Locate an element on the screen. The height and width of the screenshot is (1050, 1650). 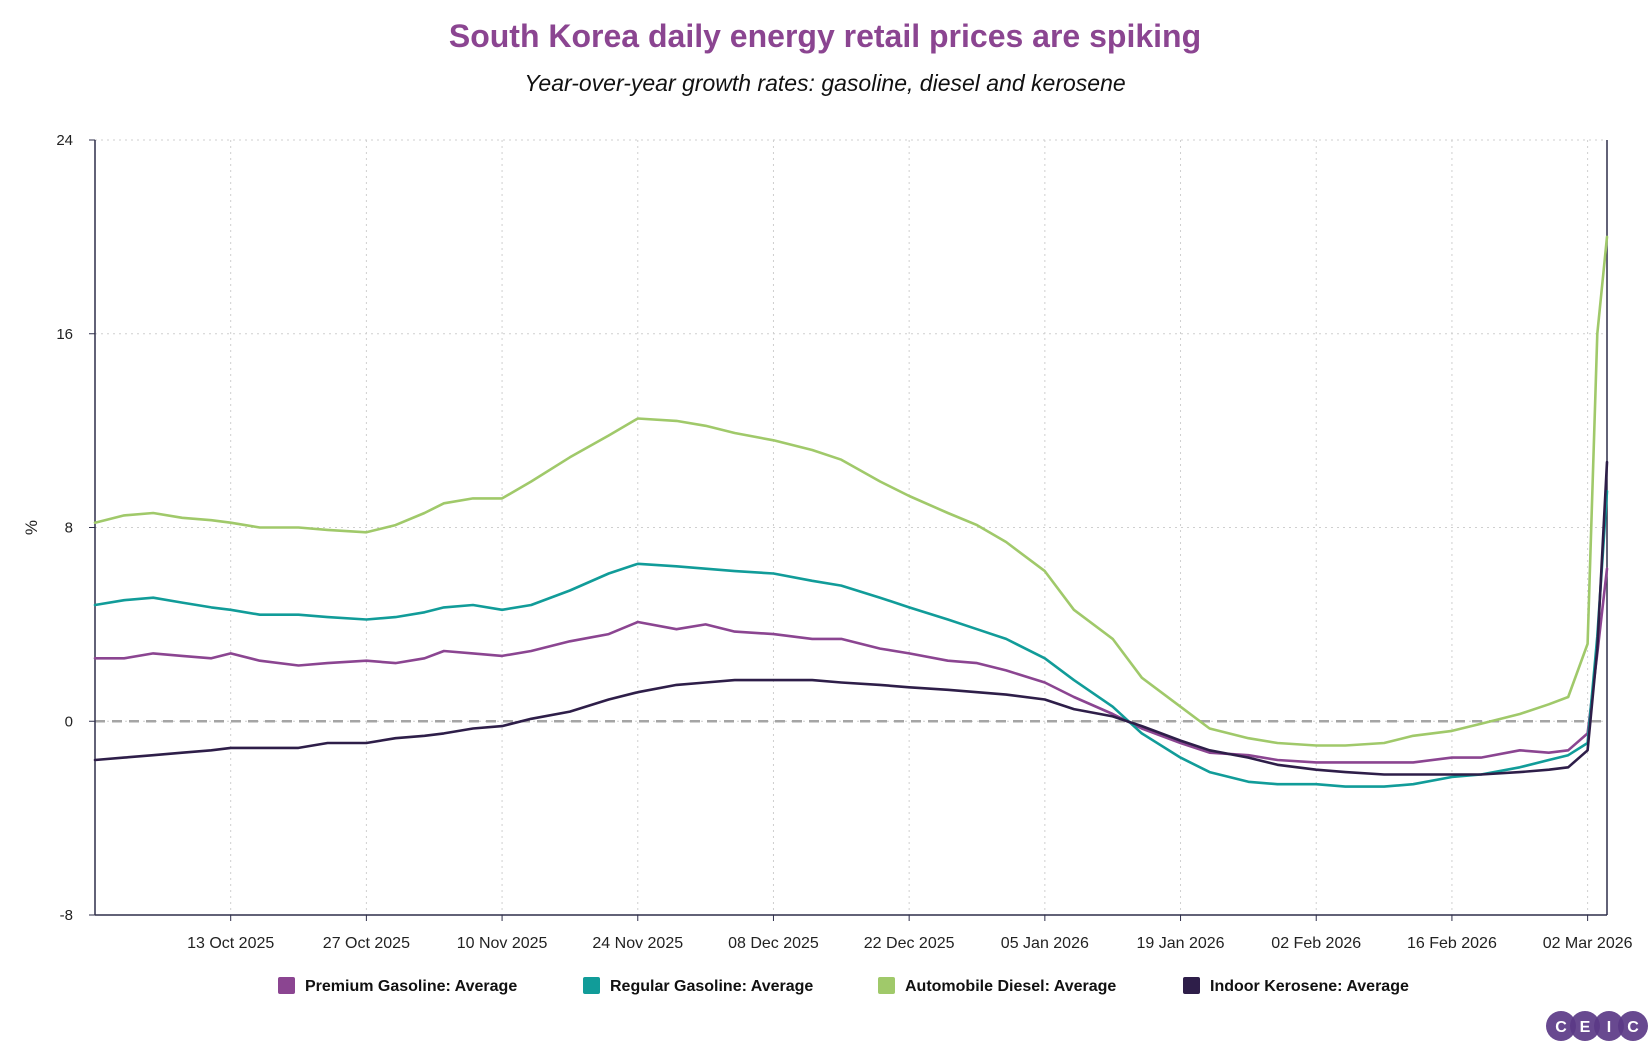
legend-item: Indoor Kerosene: Average is located at coordinates (1296, 986).